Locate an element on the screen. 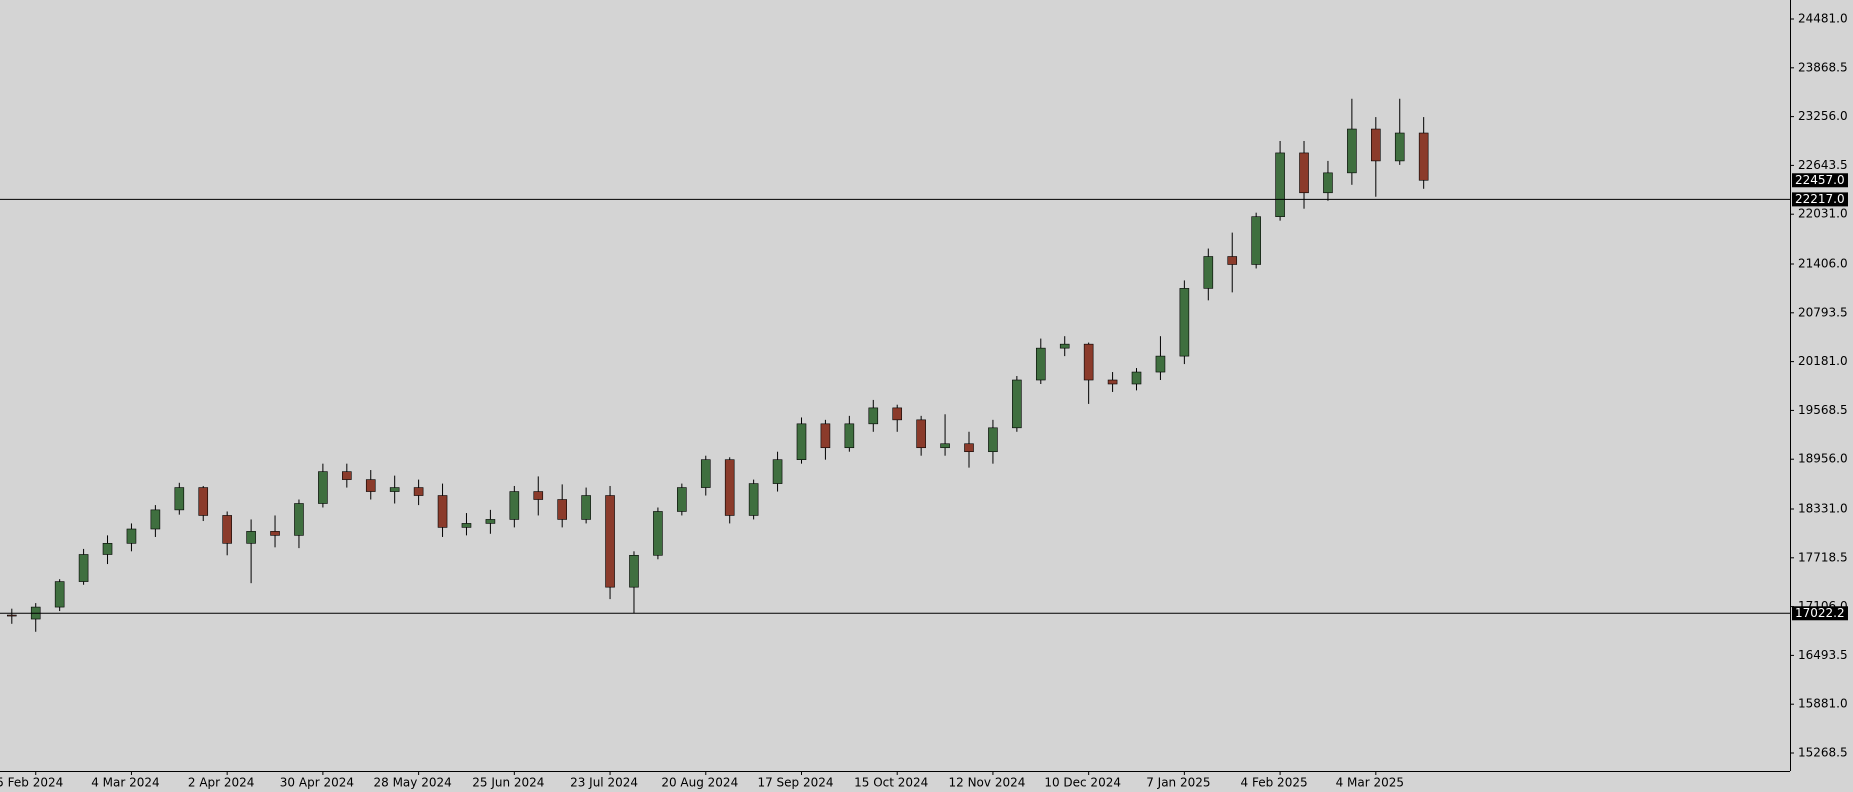 The width and height of the screenshot is (1853, 792). y-tick-label: 20793.5 is located at coordinates (1823, 312).